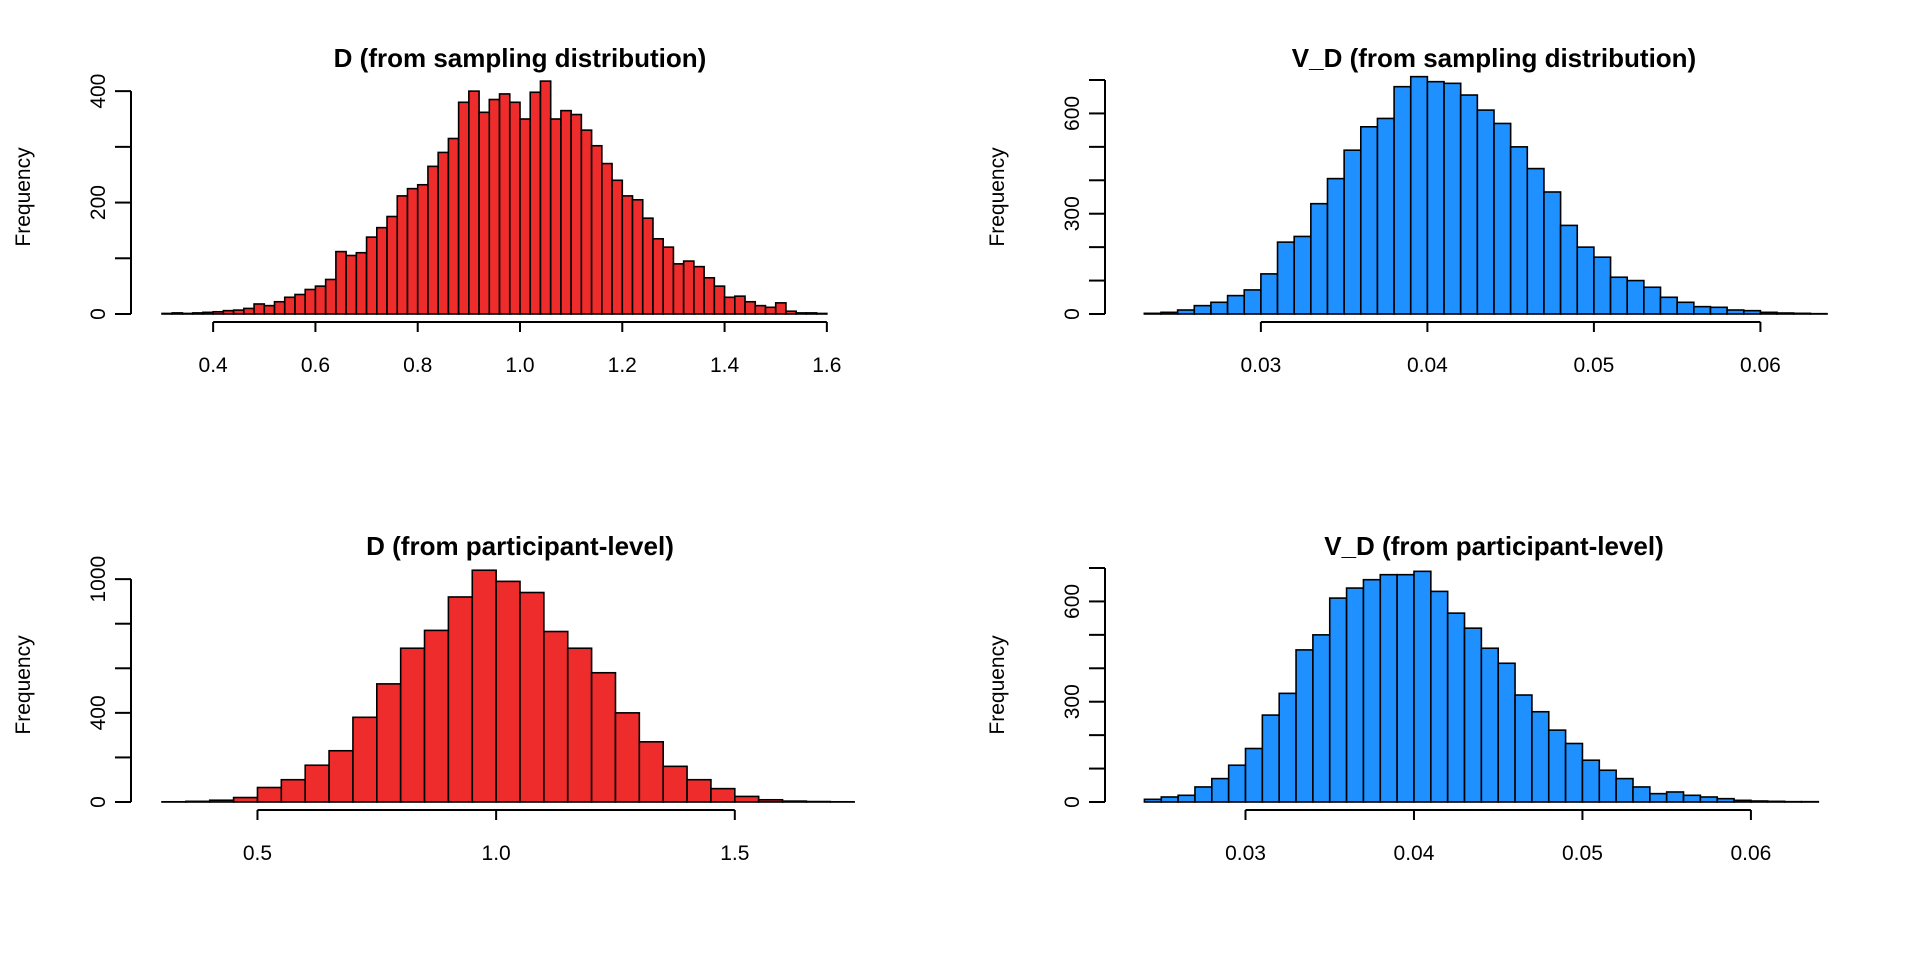 Image resolution: width=1920 pixels, height=960 pixels. What do you see at coordinates (214, 365) in the screenshot?
I see `x-tick-label: 0.4` at bounding box center [214, 365].